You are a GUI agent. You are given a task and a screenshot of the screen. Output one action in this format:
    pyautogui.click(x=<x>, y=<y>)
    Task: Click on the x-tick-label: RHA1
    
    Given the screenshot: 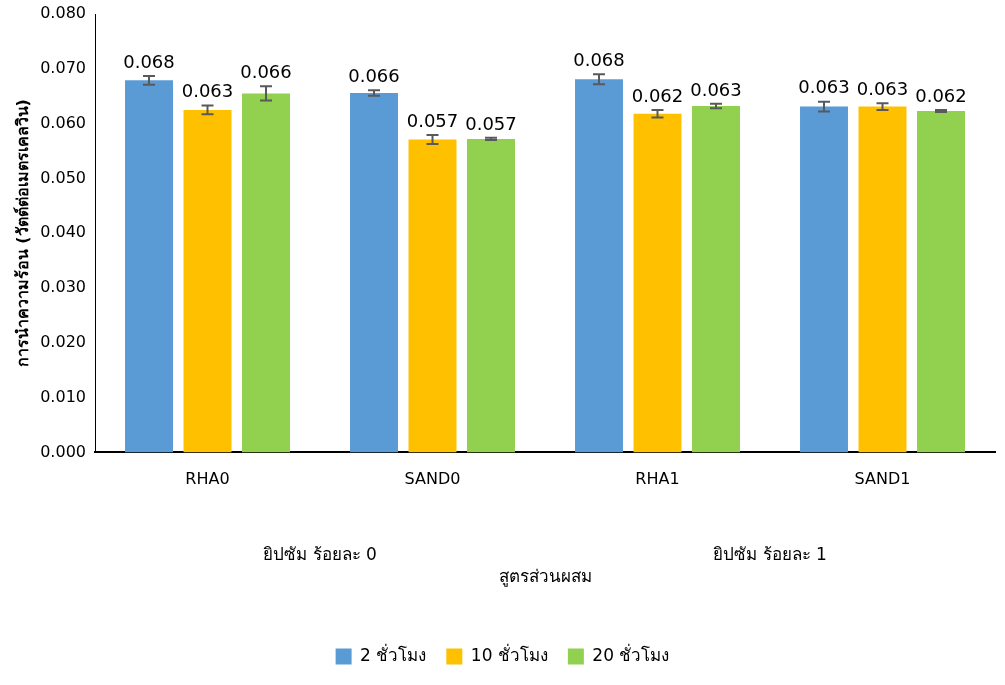 What is the action you would take?
    pyautogui.click(x=657, y=479)
    